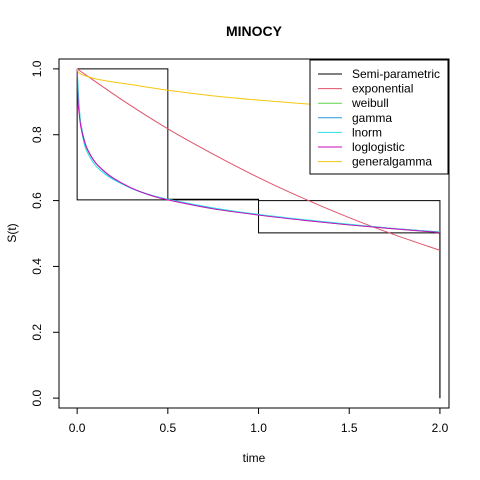 The image size is (480, 480). I want to click on y-tick-label: 0.8, so click(37, 134).